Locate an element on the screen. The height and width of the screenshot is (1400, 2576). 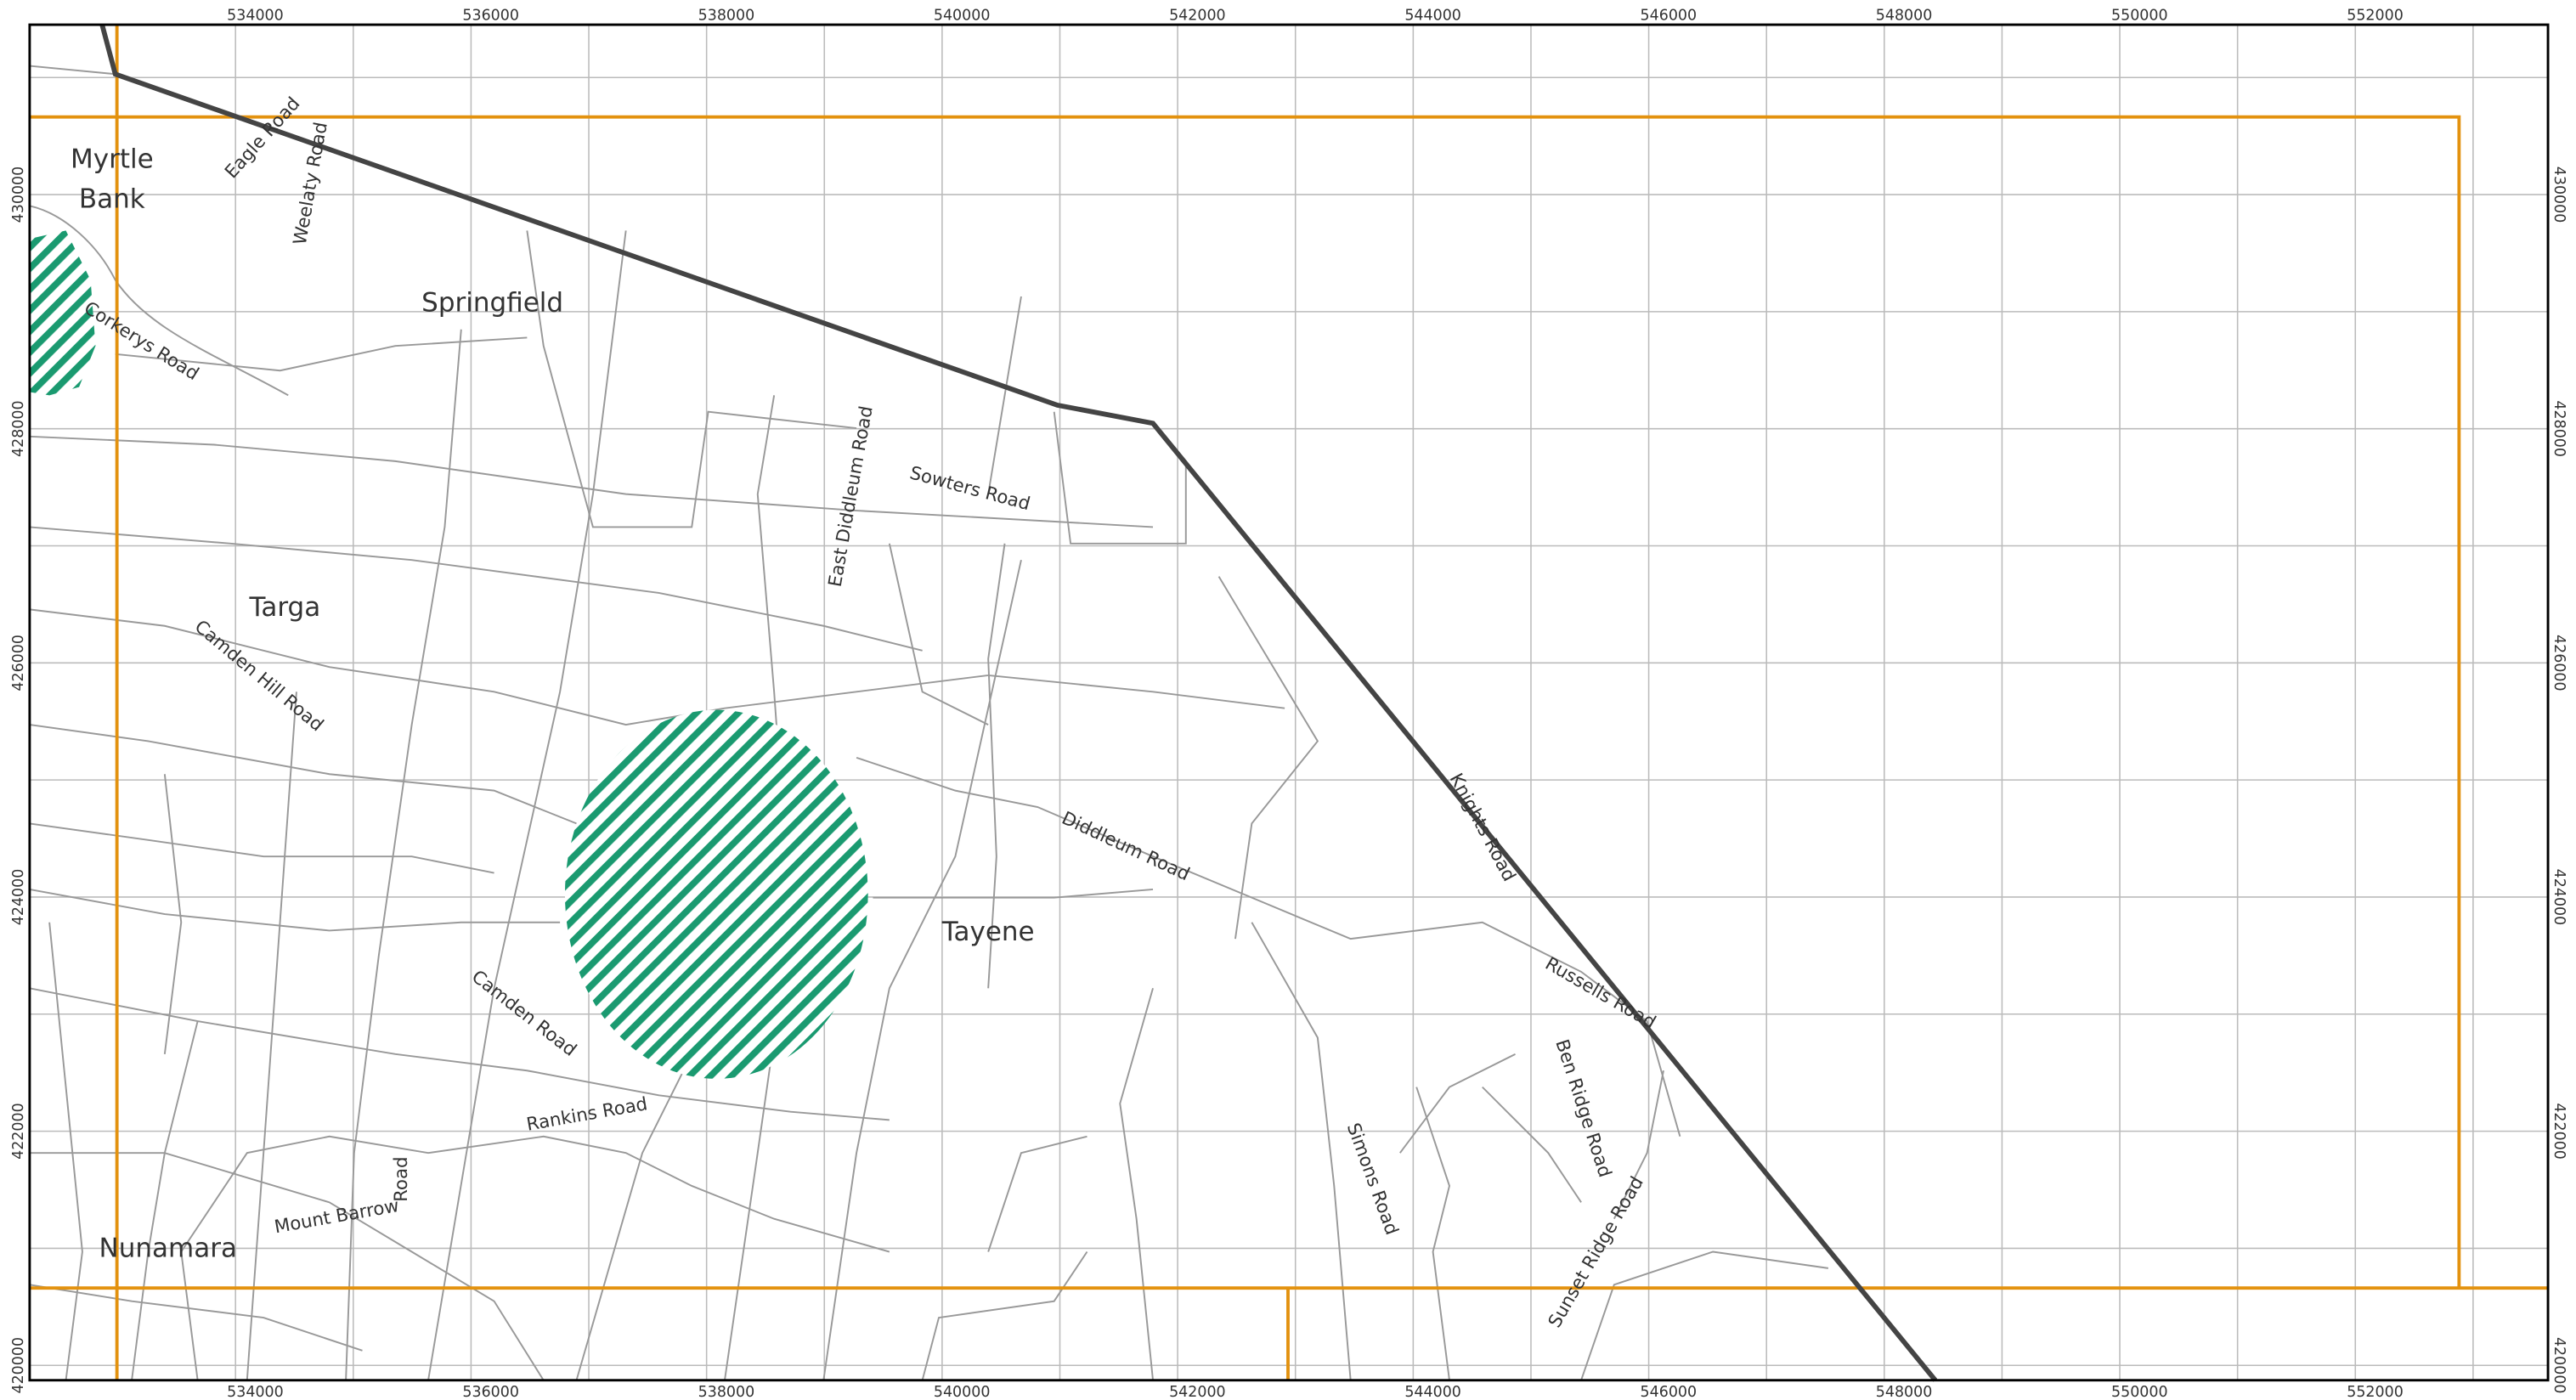
road-label: Road is located at coordinates (401, 1178).